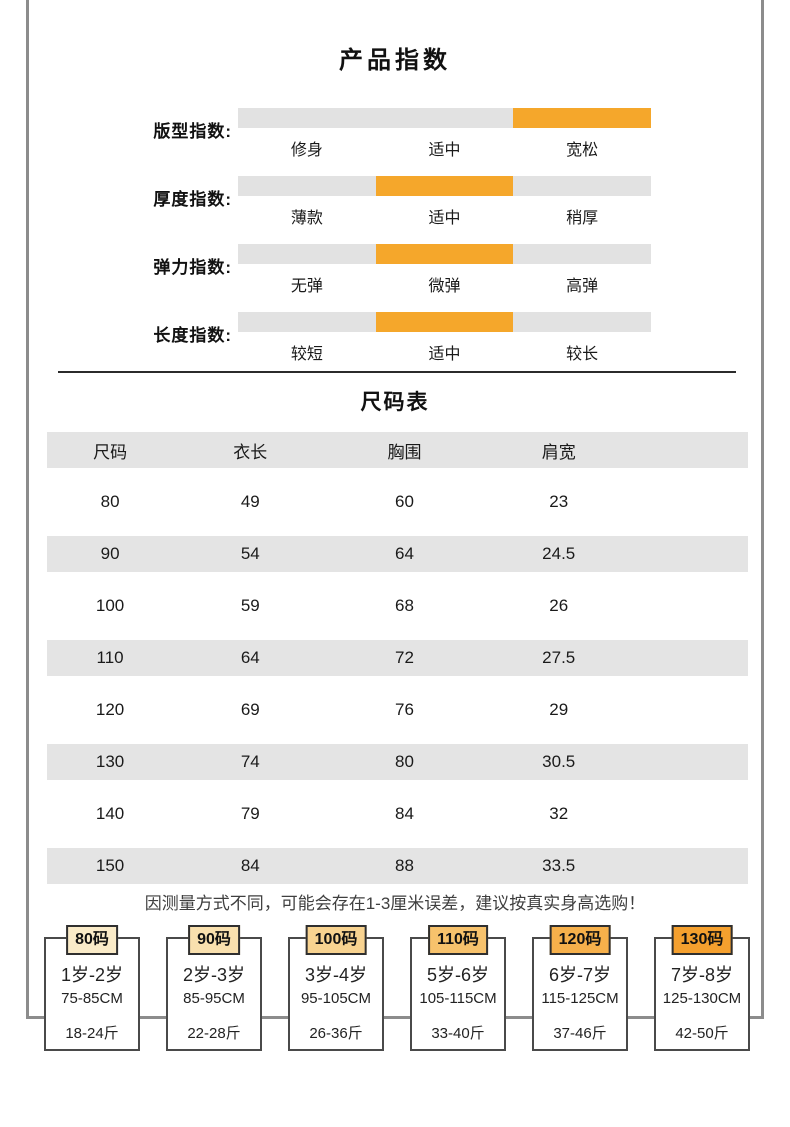 The image size is (790, 1127). I want to click on page-title: 产品指数, so click(395, 60).